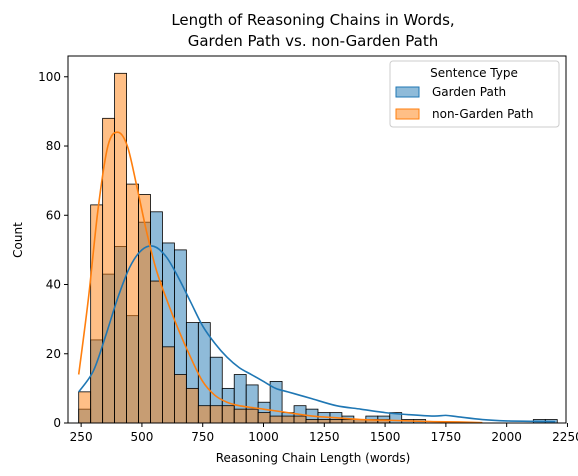 The image size is (578, 476). What do you see at coordinates (313, 41) in the screenshot?
I see `chart-title-line2: Garden Path vs. non-Garden Path` at bounding box center [313, 41].